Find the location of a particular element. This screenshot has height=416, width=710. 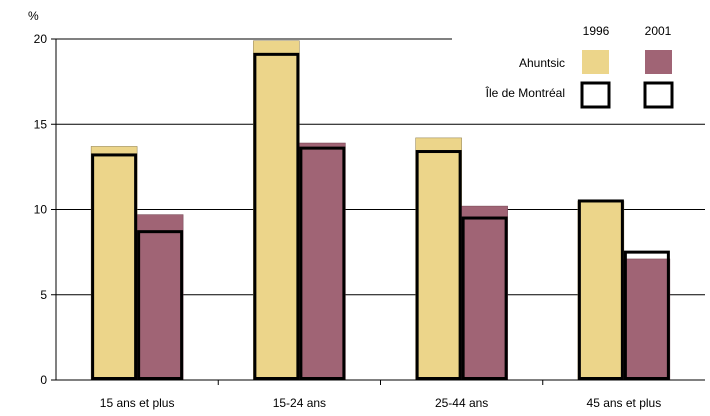

bar-ahuntsic-1996-25-44-ans is located at coordinates (438, 259).